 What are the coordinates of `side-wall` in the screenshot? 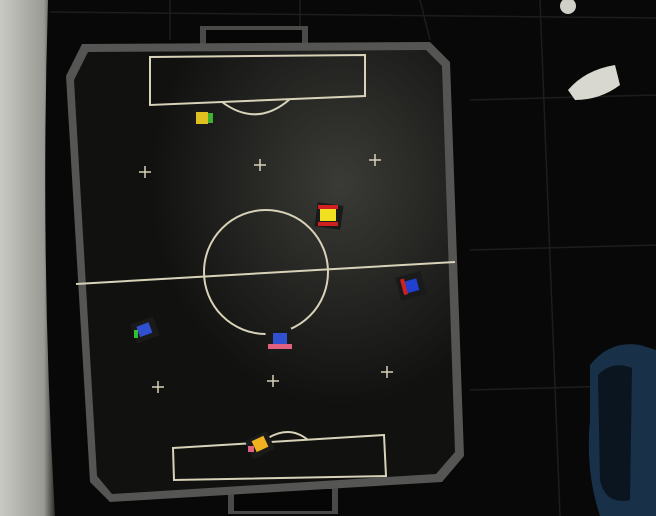 It's located at (27, 258).